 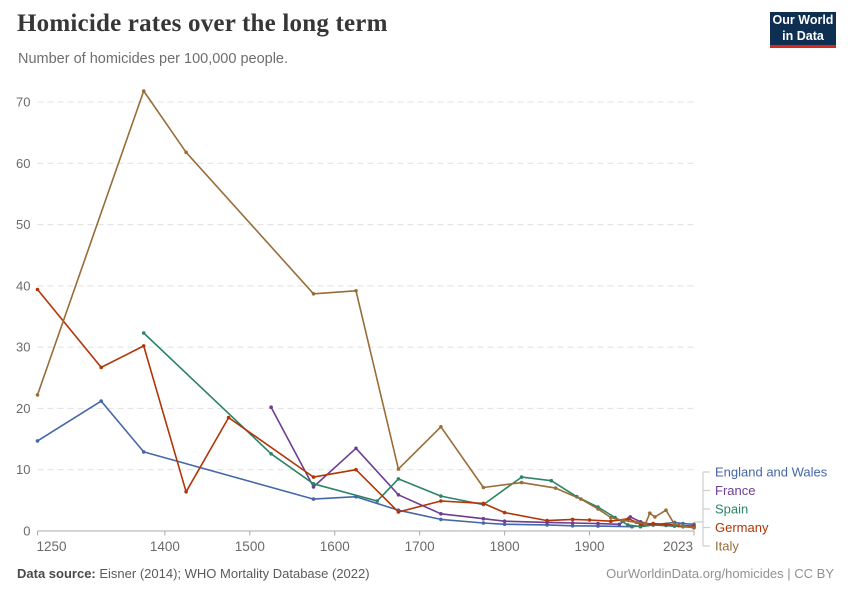 I want to click on y-tick-label-10: 10, so click(x=23, y=469).